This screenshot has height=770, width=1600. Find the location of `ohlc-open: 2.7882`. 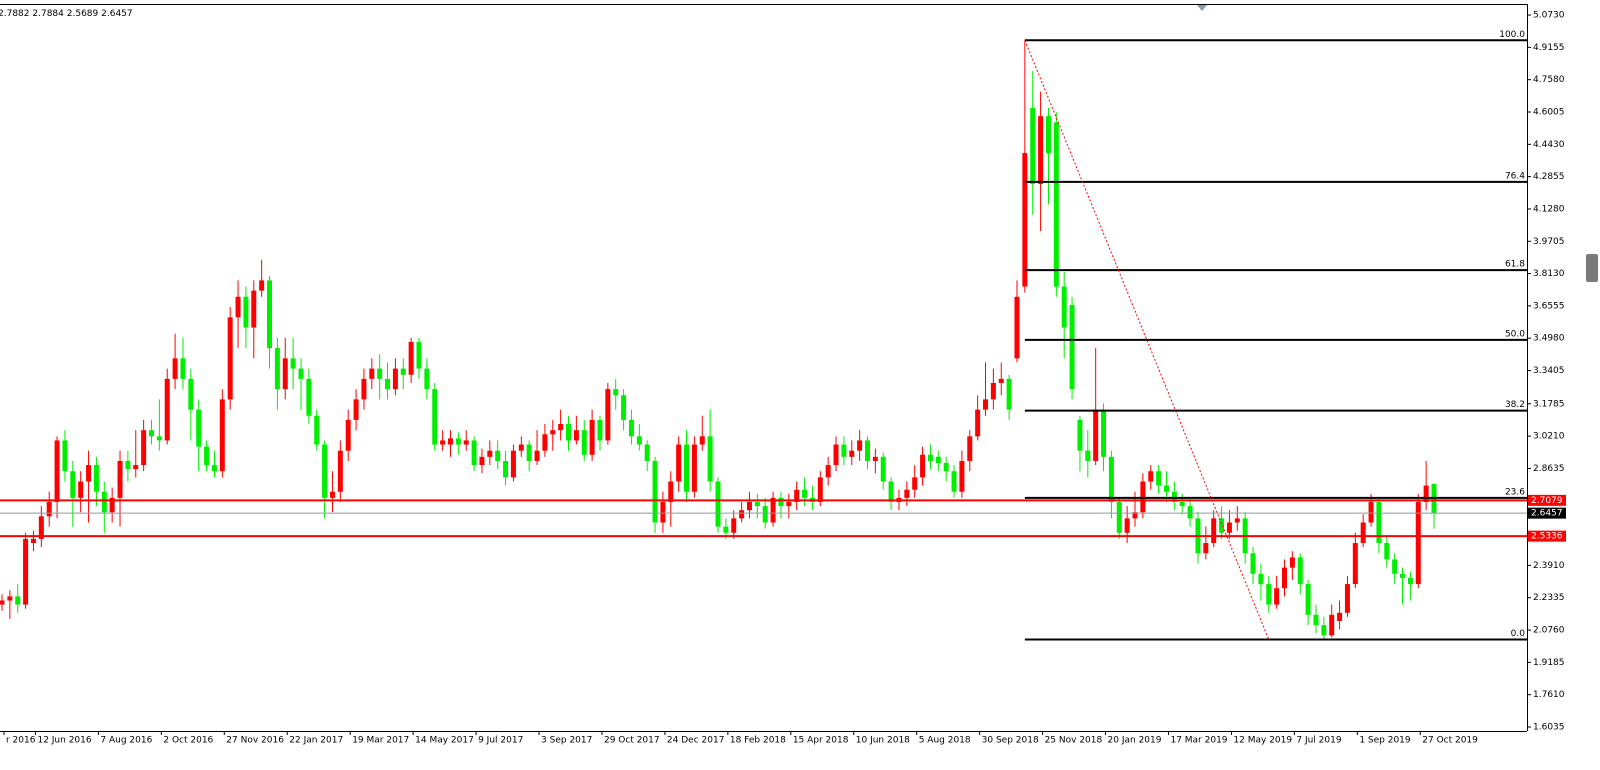

ohlc-open: 2.7882 is located at coordinates (15, 14).